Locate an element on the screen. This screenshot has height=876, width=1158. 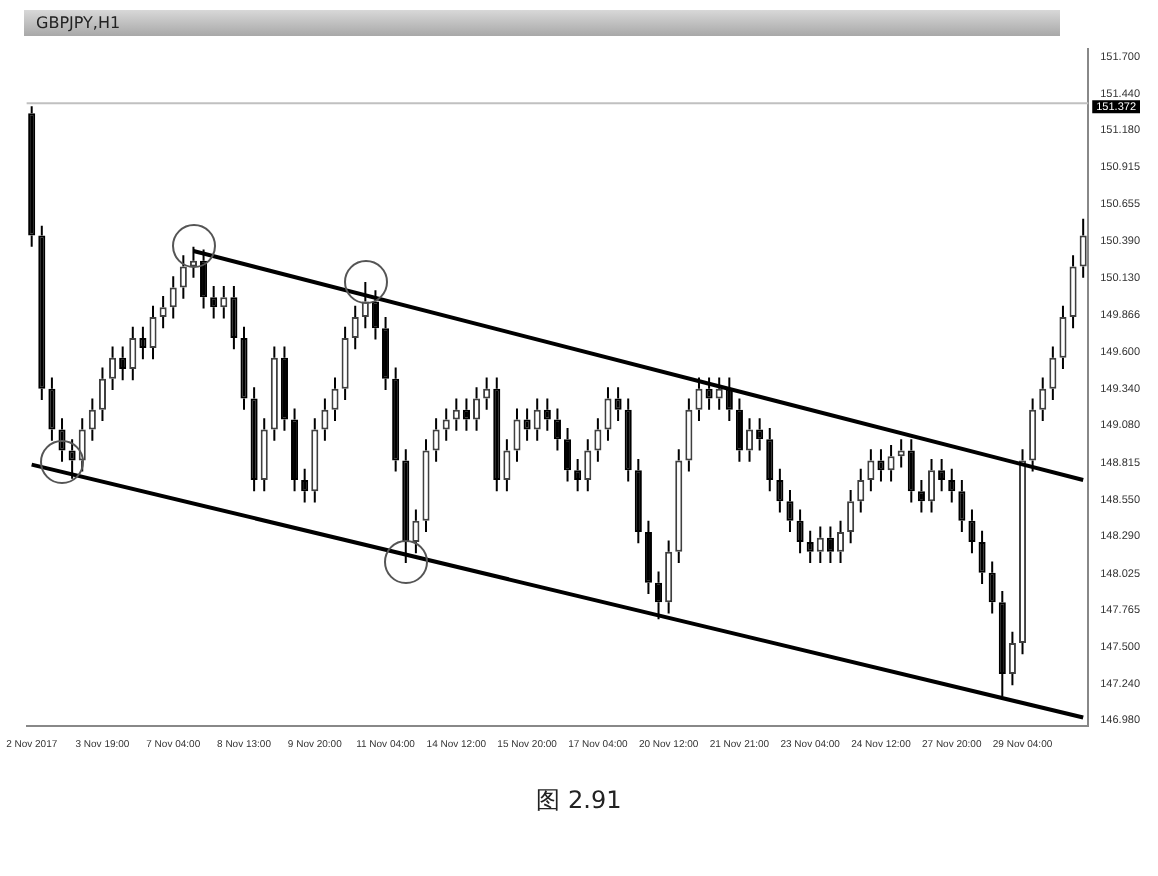
caption: 图 2.91 is located at coordinates (579, 801).